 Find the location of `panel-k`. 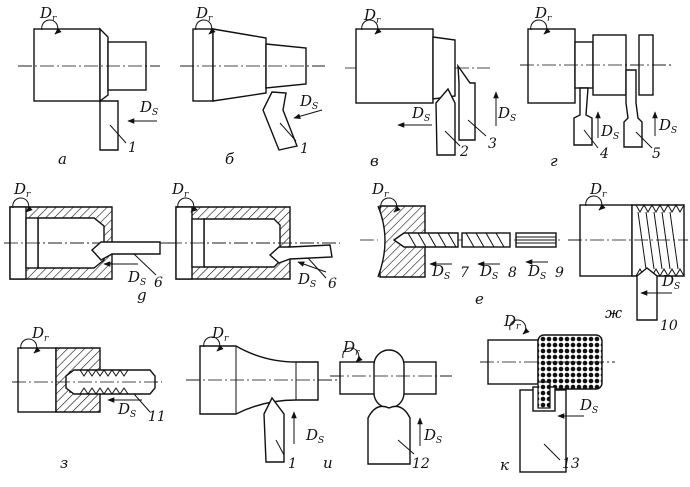

panel-k is located at coordinates (547, 396).